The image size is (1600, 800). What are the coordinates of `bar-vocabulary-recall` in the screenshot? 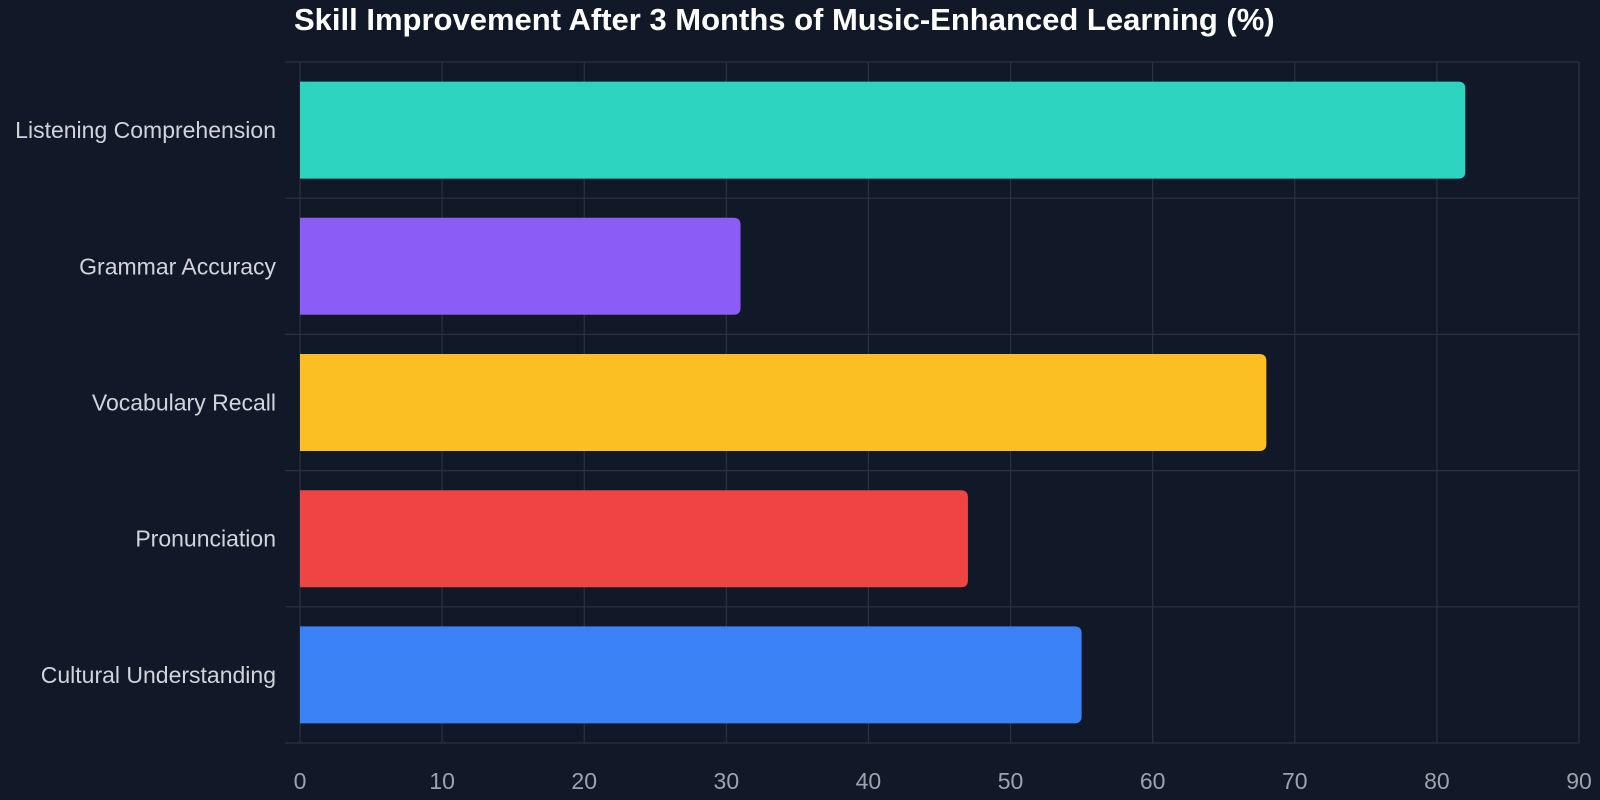 It's located at (783, 402).